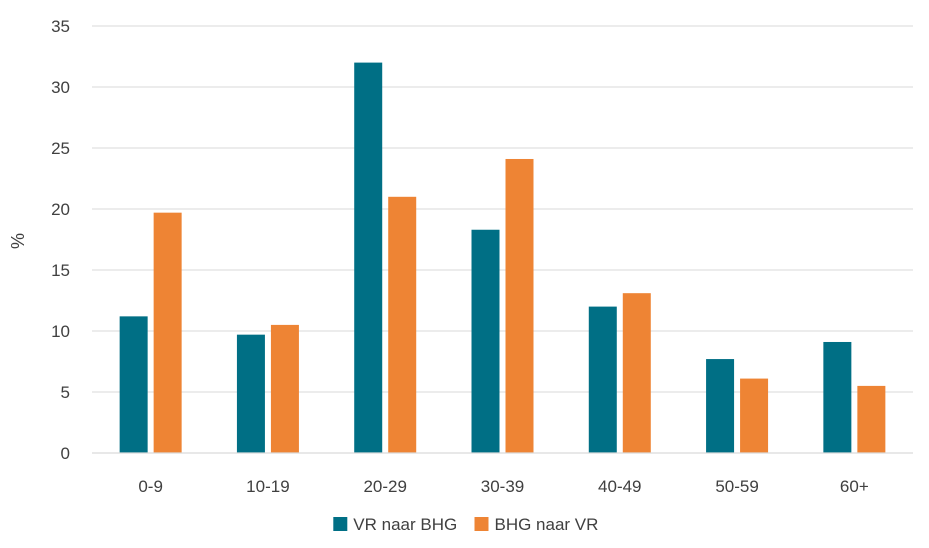 Image resolution: width=929 pixels, height=548 pixels. What do you see at coordinates (405, 524) in the screenshot?
I see `legend-label: VR naar BHG` at bounding box center [405, 524].